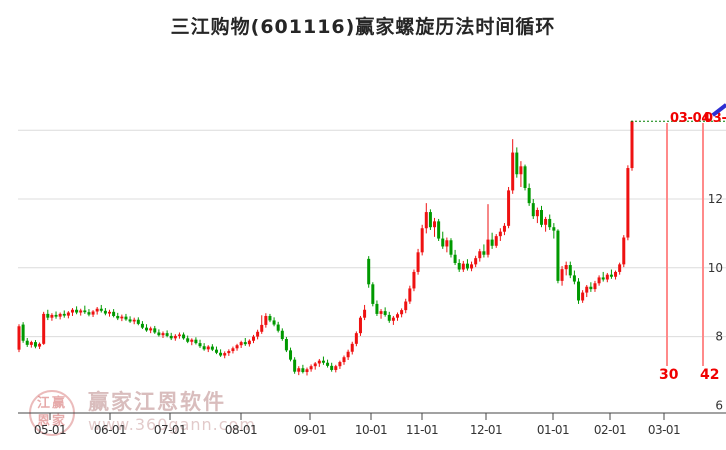 The image size is (726, 450). Describe the element at coordinates (715, 199) in the screenshot. I see `y-tick-label: 12` at that location.